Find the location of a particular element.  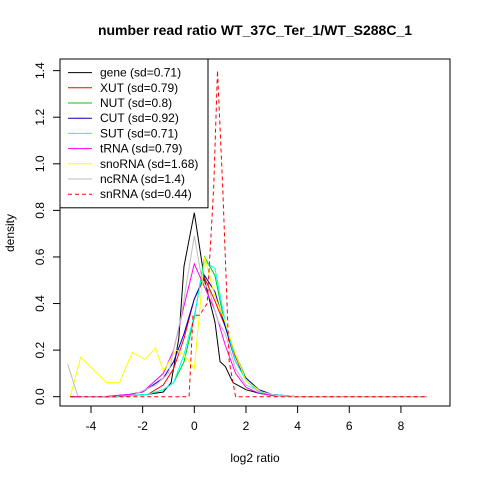

y-tick-label: 0.8 is located at coordinates (40, 210).